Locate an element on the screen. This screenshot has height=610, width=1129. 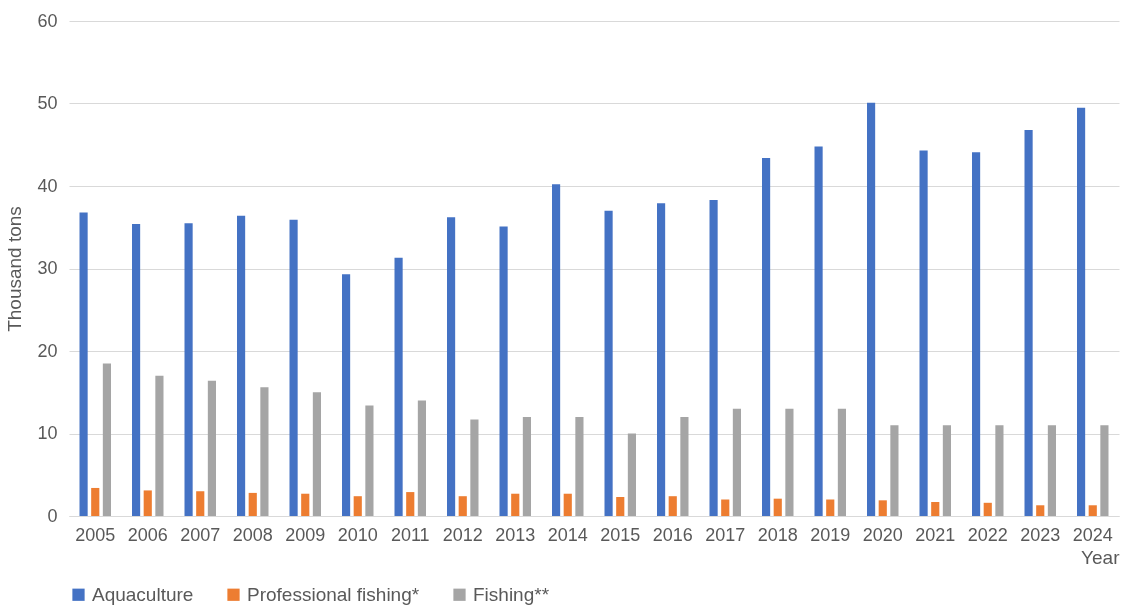
y-tick-label: 30 is located at coordinates (47, 268).